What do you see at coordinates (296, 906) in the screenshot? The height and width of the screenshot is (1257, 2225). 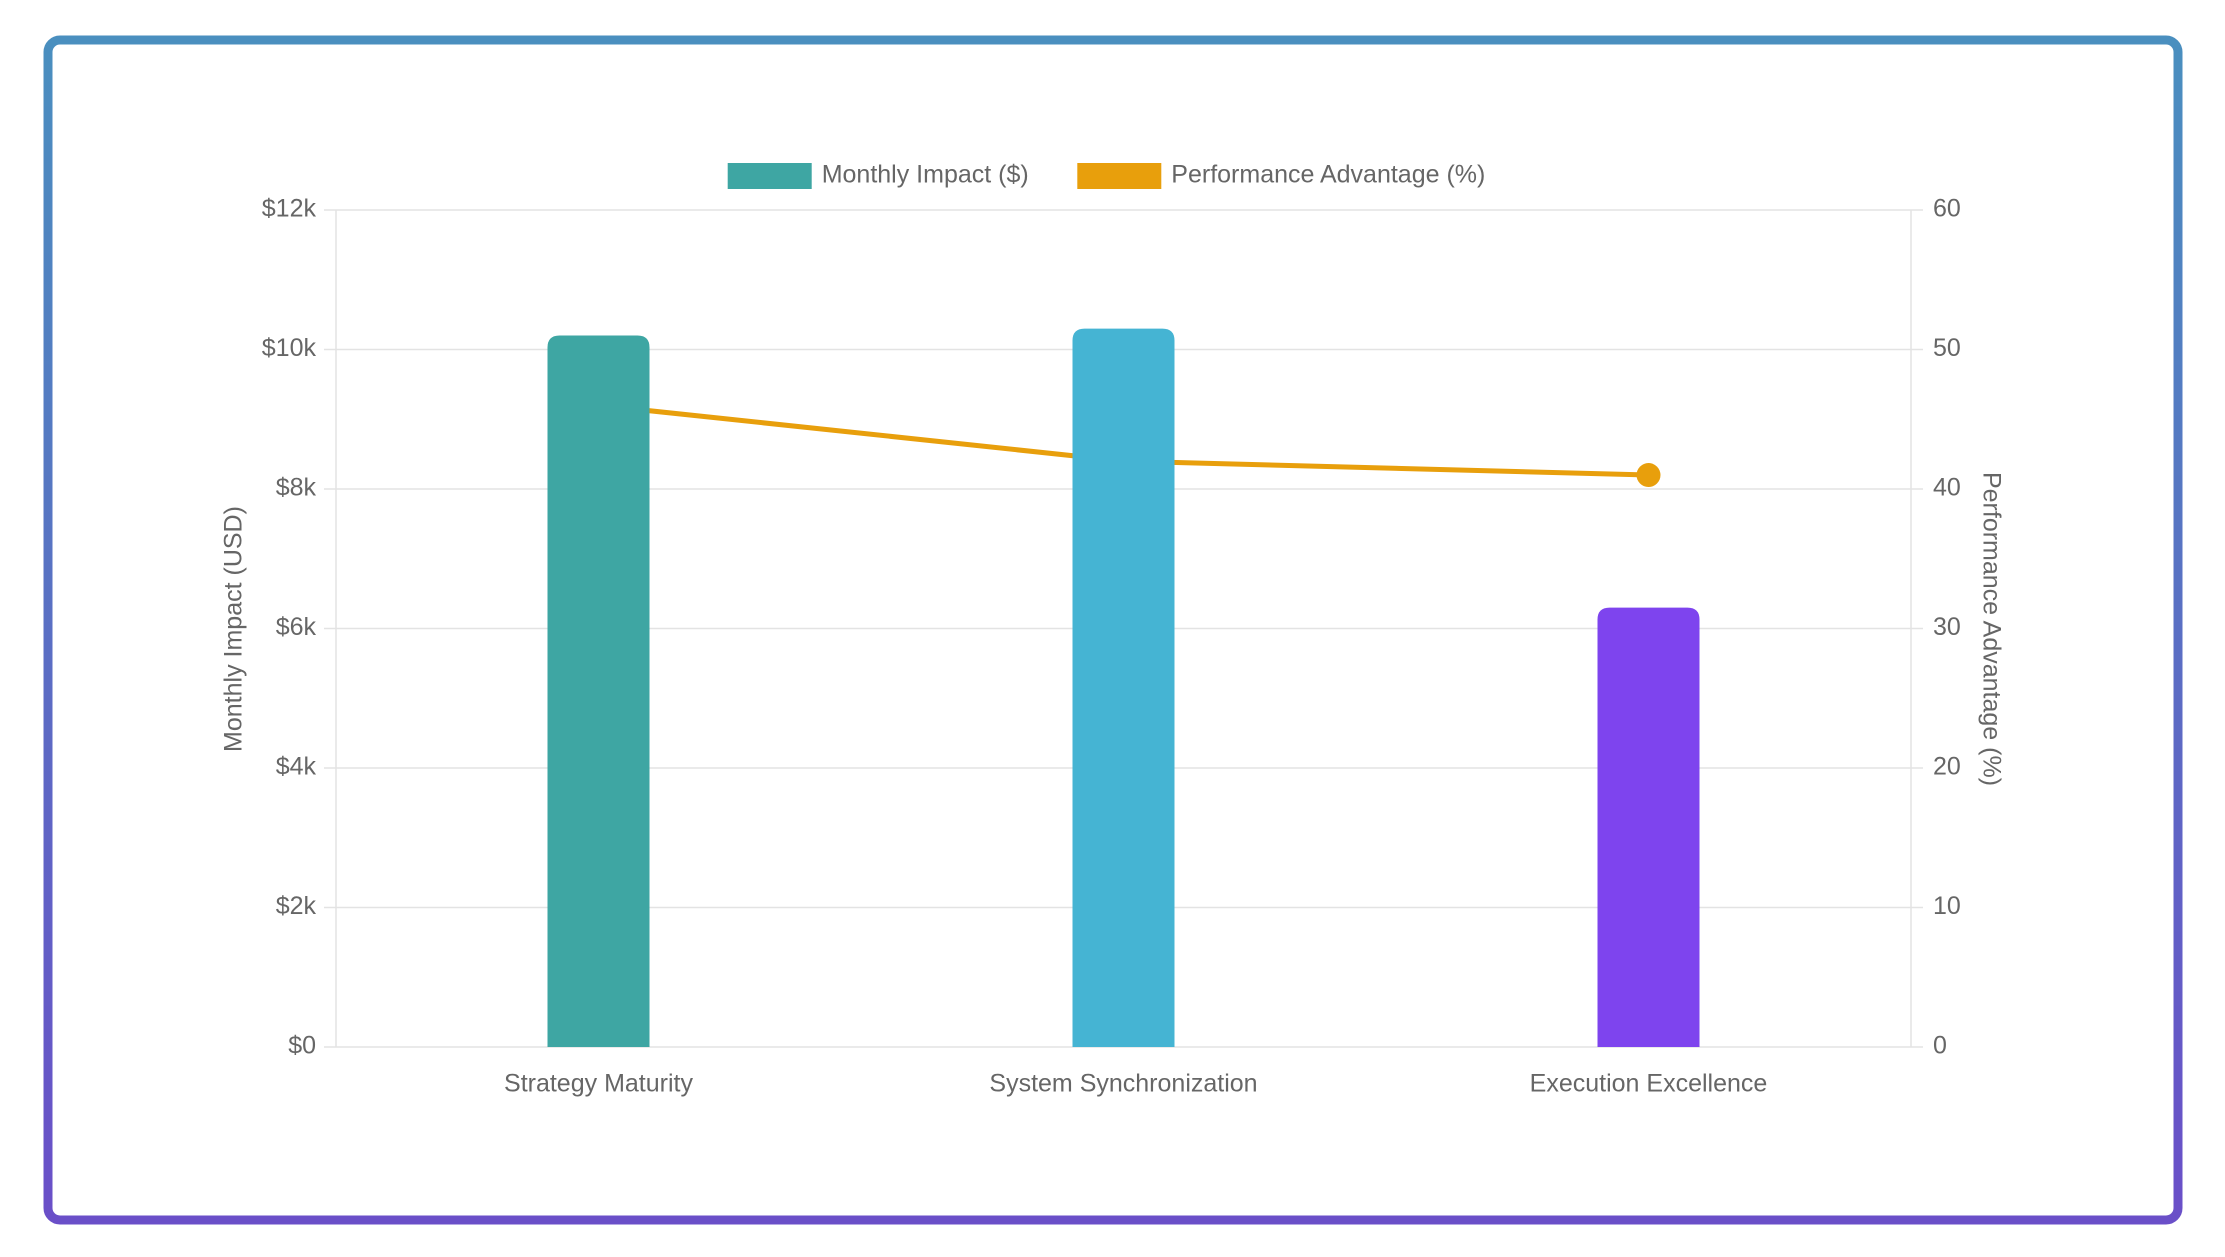 I see `y-tick-label: $2k` at bounding box center [296, 906].